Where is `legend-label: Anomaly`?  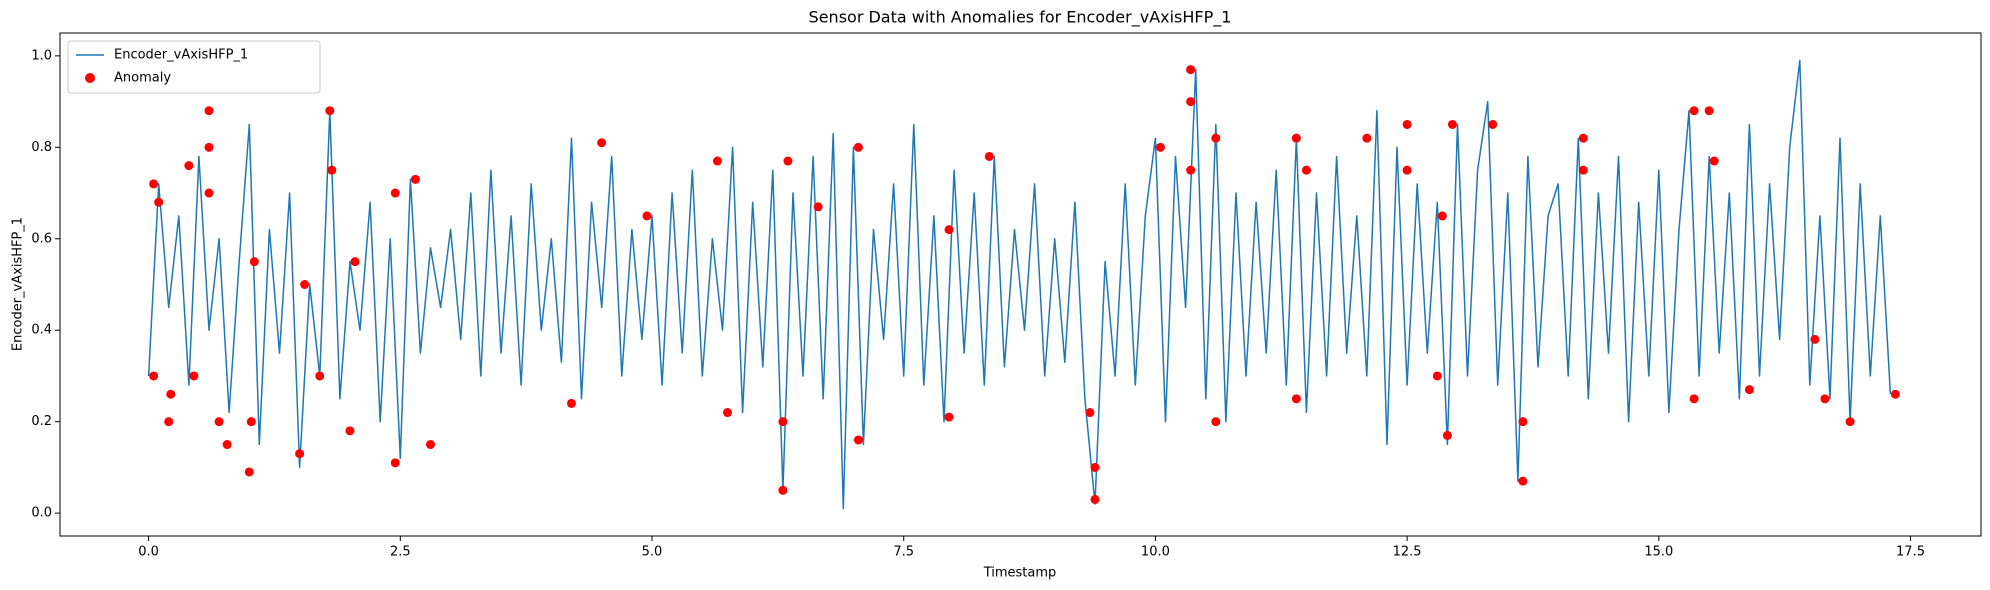 legend-label: Anomaly is located at coordinates (142, 78).